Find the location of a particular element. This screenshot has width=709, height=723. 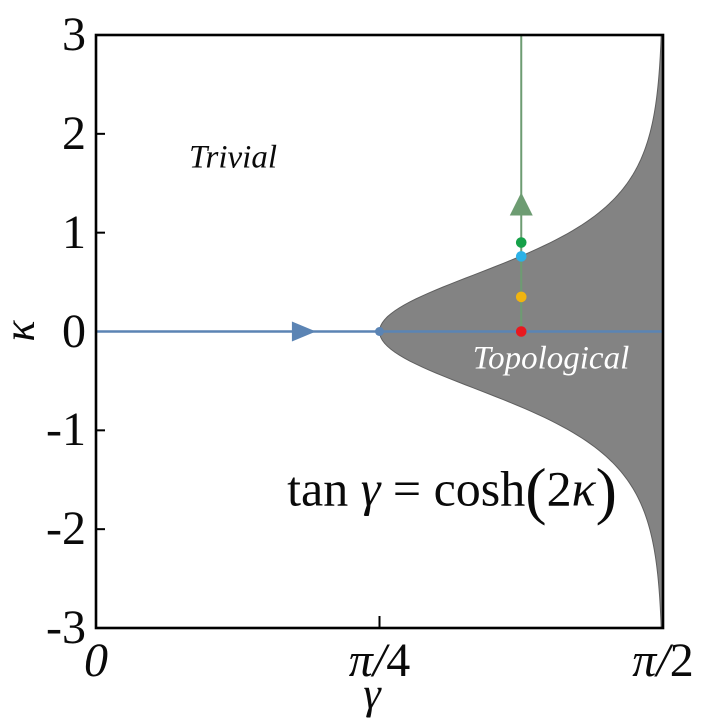

region-label-trivial: Trivial is located at coordinates (233, 157).